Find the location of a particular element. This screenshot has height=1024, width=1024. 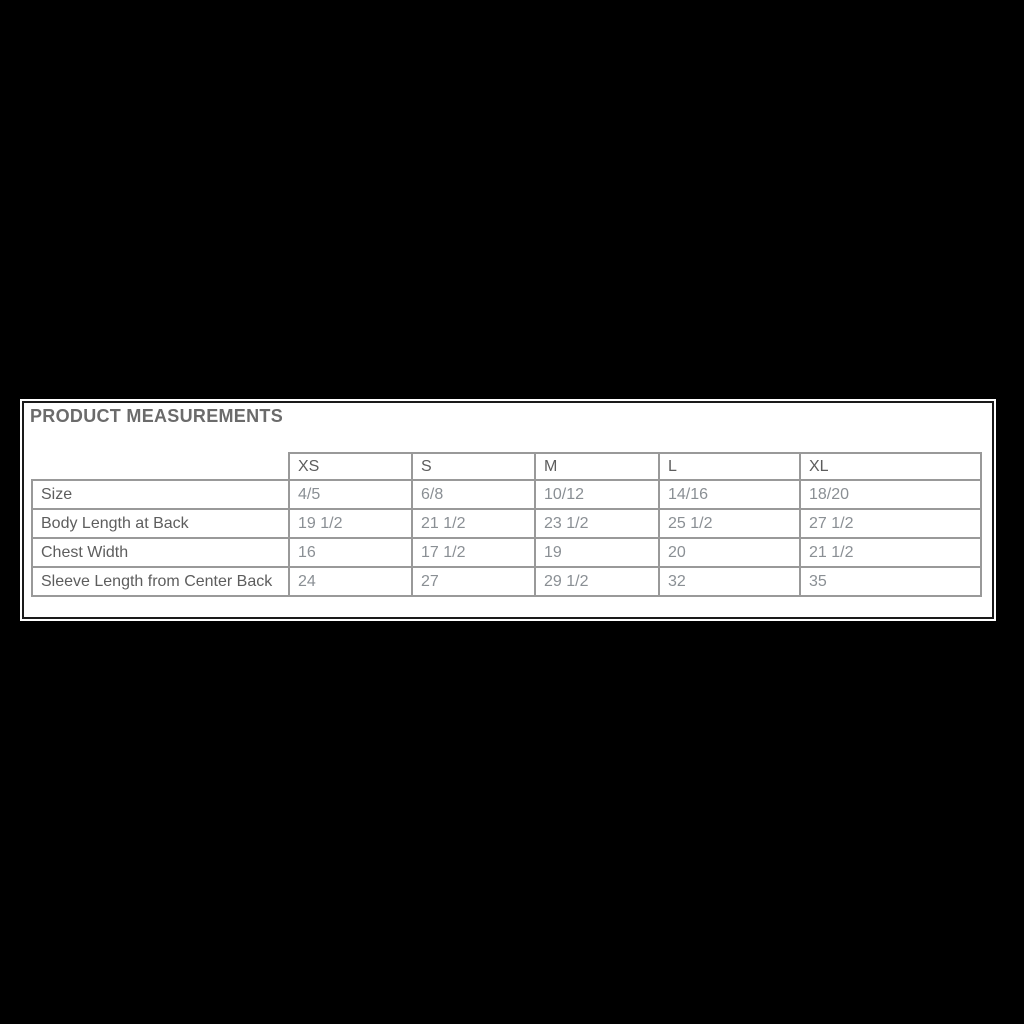

measurement-cell: 4/5 is located at coordinates (350, 494).